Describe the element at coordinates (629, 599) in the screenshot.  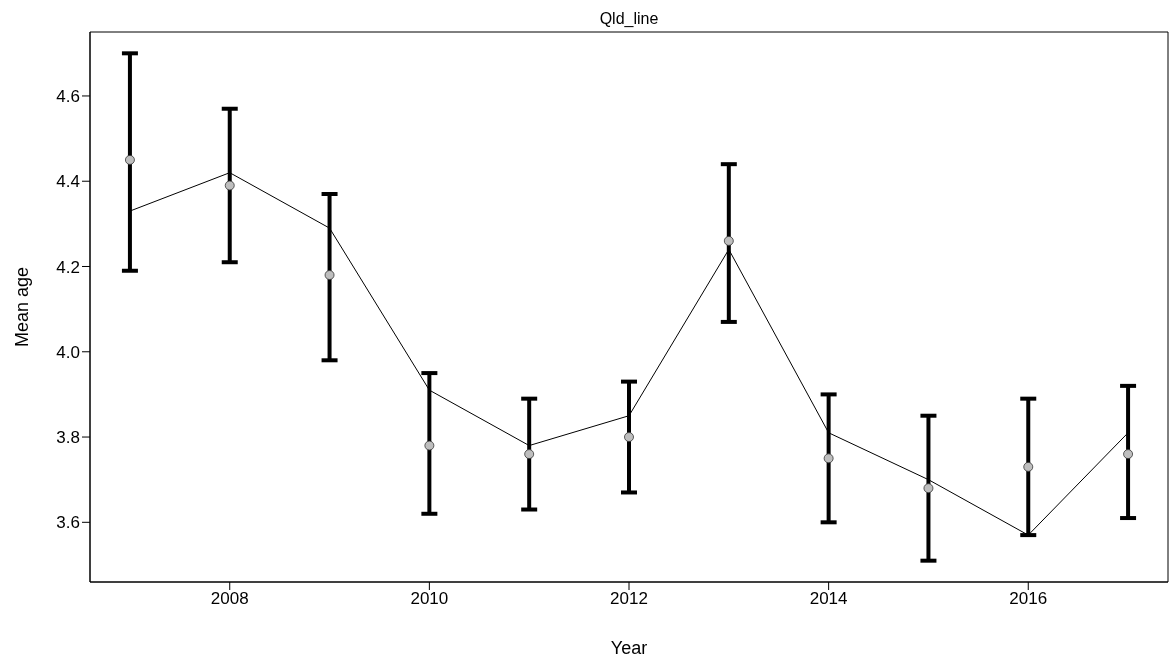
I see `x-tick-label: 2012` at that location.